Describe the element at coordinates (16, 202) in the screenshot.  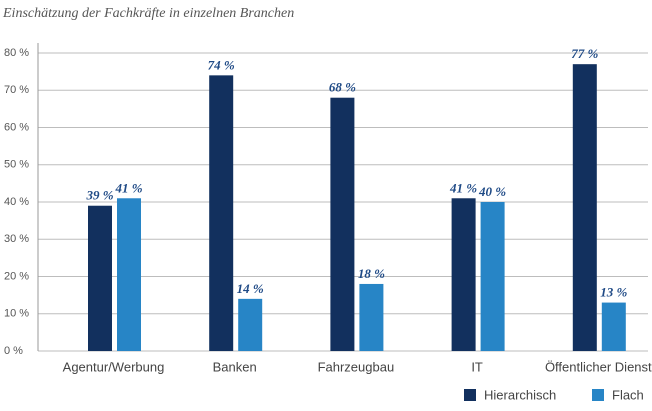
I see `y-tick-label: 40 %` at that location.